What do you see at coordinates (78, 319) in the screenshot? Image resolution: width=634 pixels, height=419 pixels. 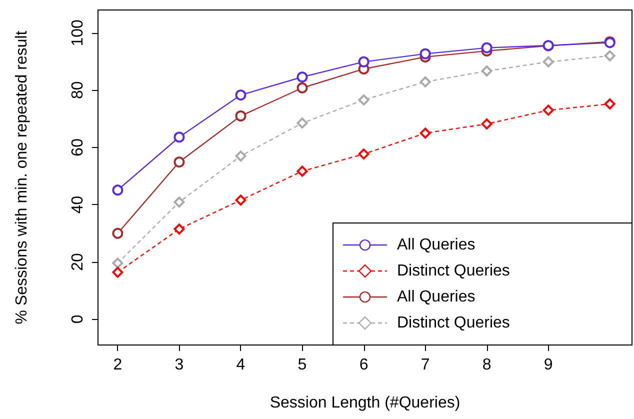 I see `y-tick-label: 0` at bounding box center [78, 319].